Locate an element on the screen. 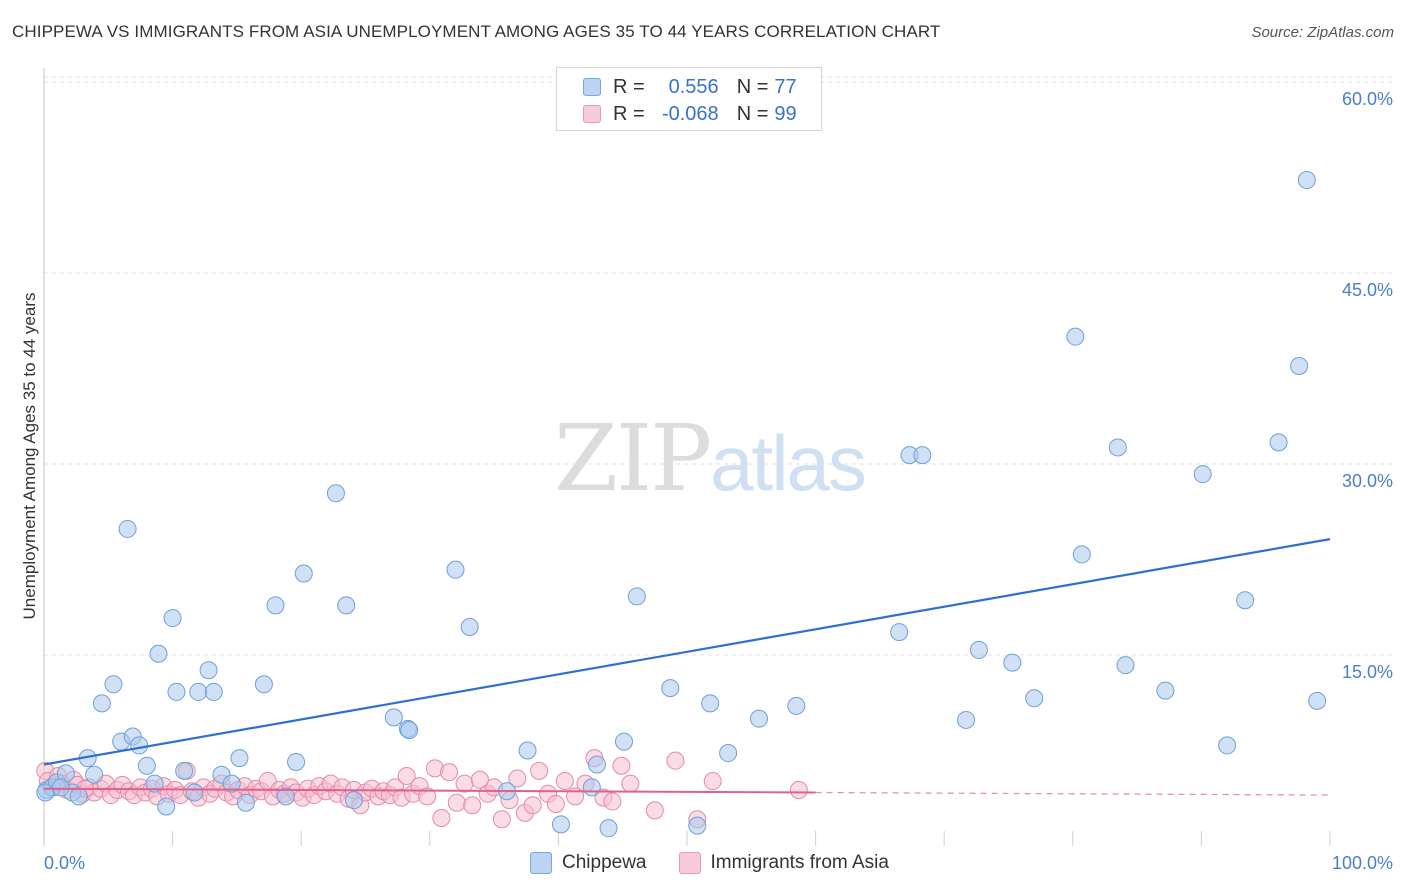  series-immigrants-points is located at coordinates (422, 789).